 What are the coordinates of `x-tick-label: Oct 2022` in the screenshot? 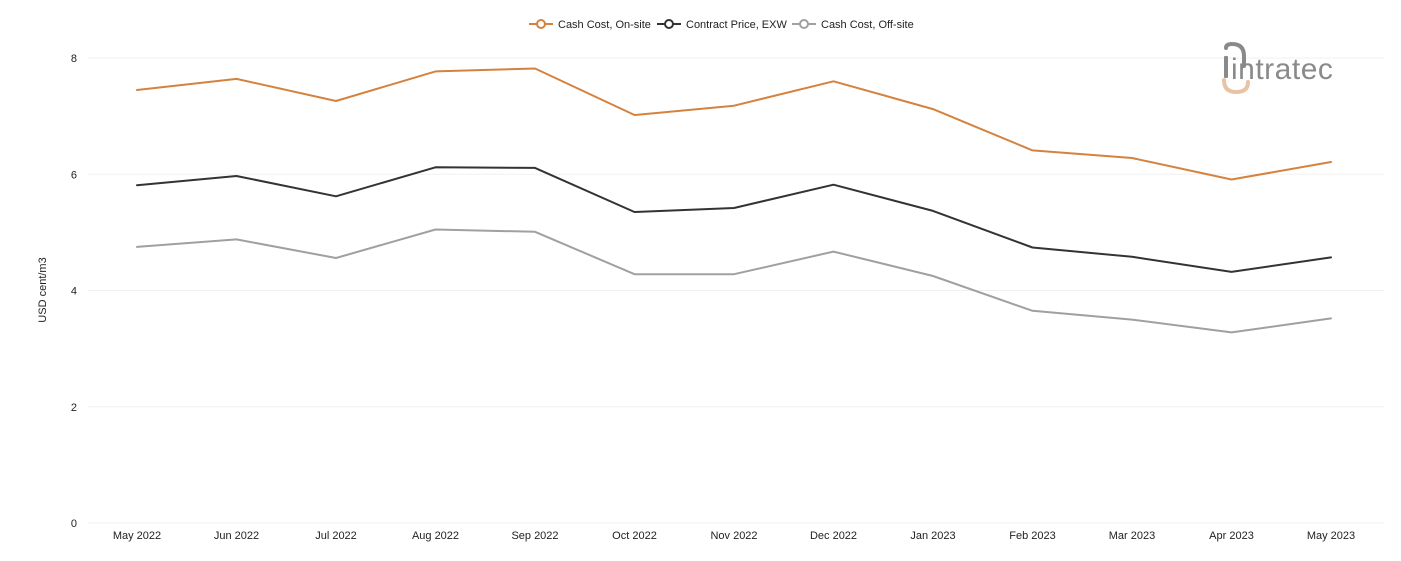 It's located at (634, 536).